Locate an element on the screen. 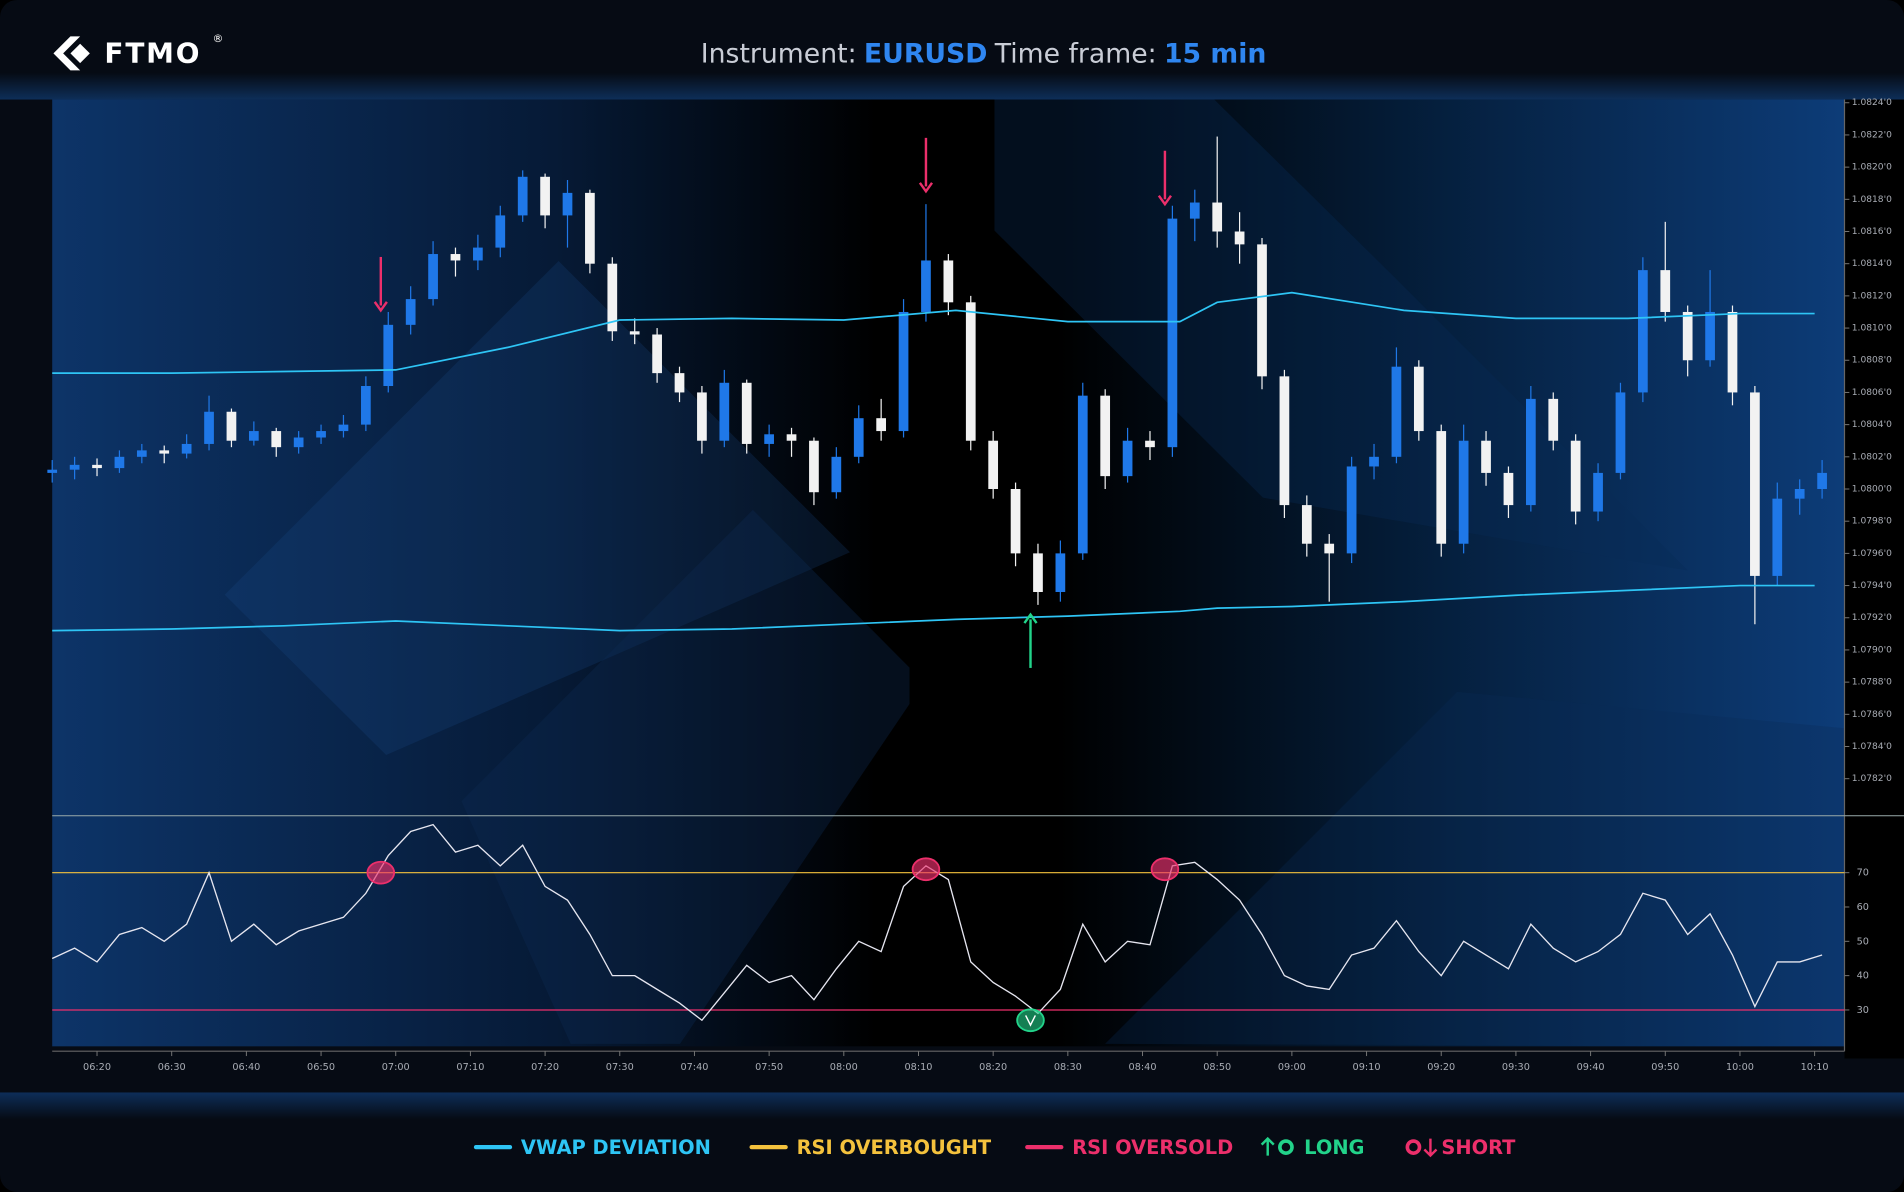 The image size is (1904, 1192). logo: FTMO ® is located at coordinates (138, 51).